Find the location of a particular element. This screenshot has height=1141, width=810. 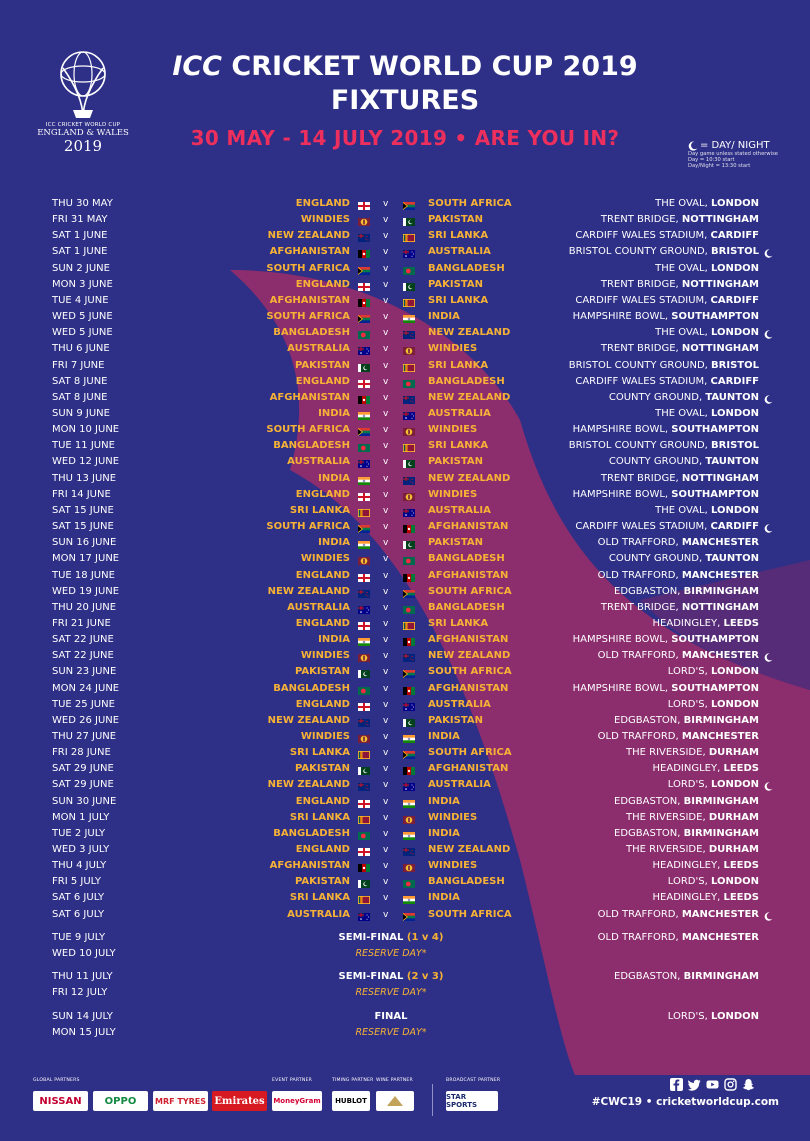

fixture-date: SAT 1 JUNE is located at coordinates (80, 236).